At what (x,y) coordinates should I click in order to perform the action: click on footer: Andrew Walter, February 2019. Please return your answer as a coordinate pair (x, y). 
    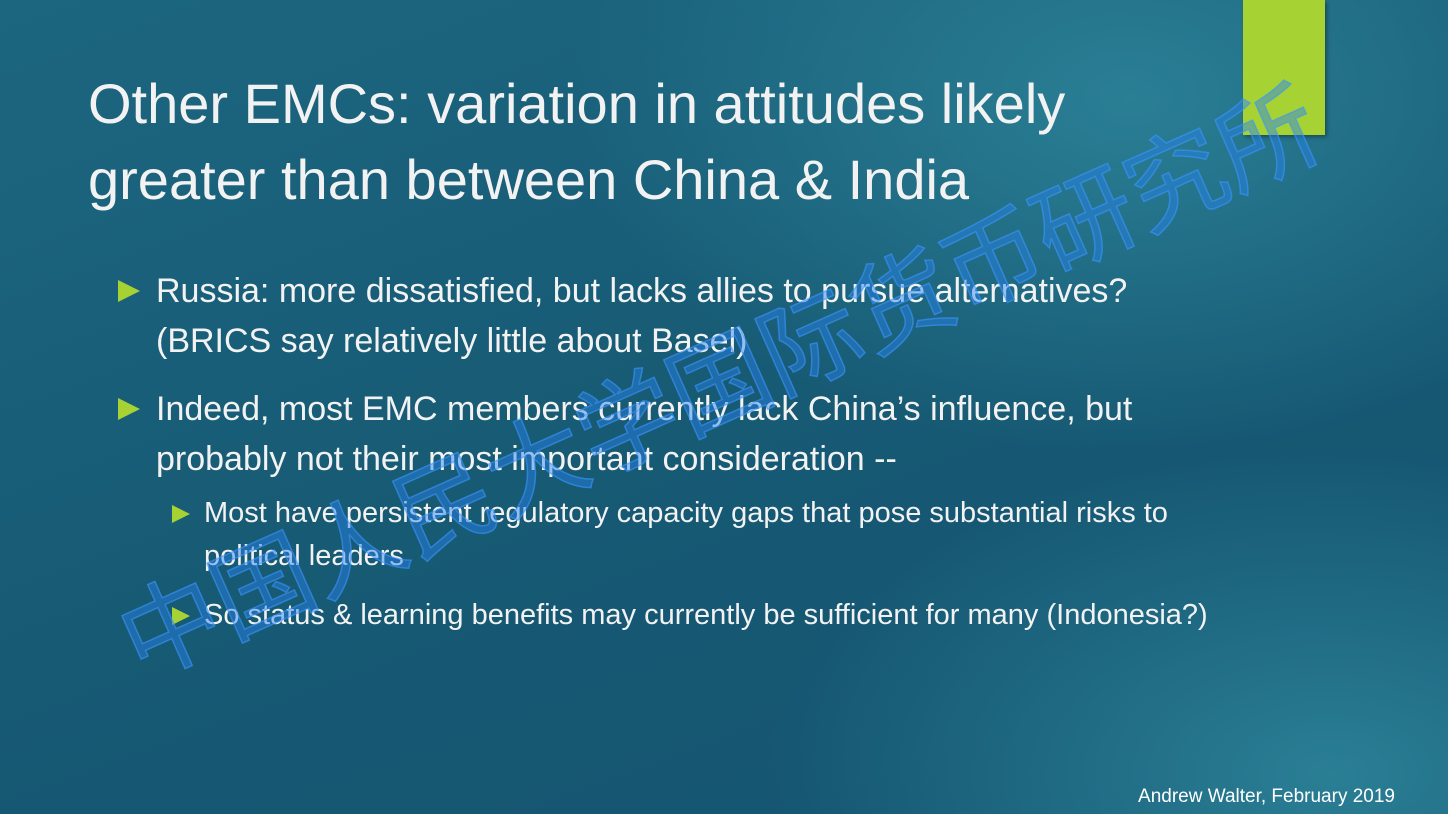
    Looking at the image, I should click on (1266, 796).